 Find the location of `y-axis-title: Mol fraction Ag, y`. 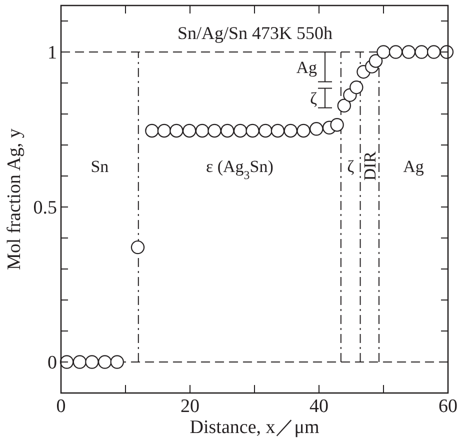

y-axis-title: Mol fraction Ag, y is located at coordinates (14, 199).